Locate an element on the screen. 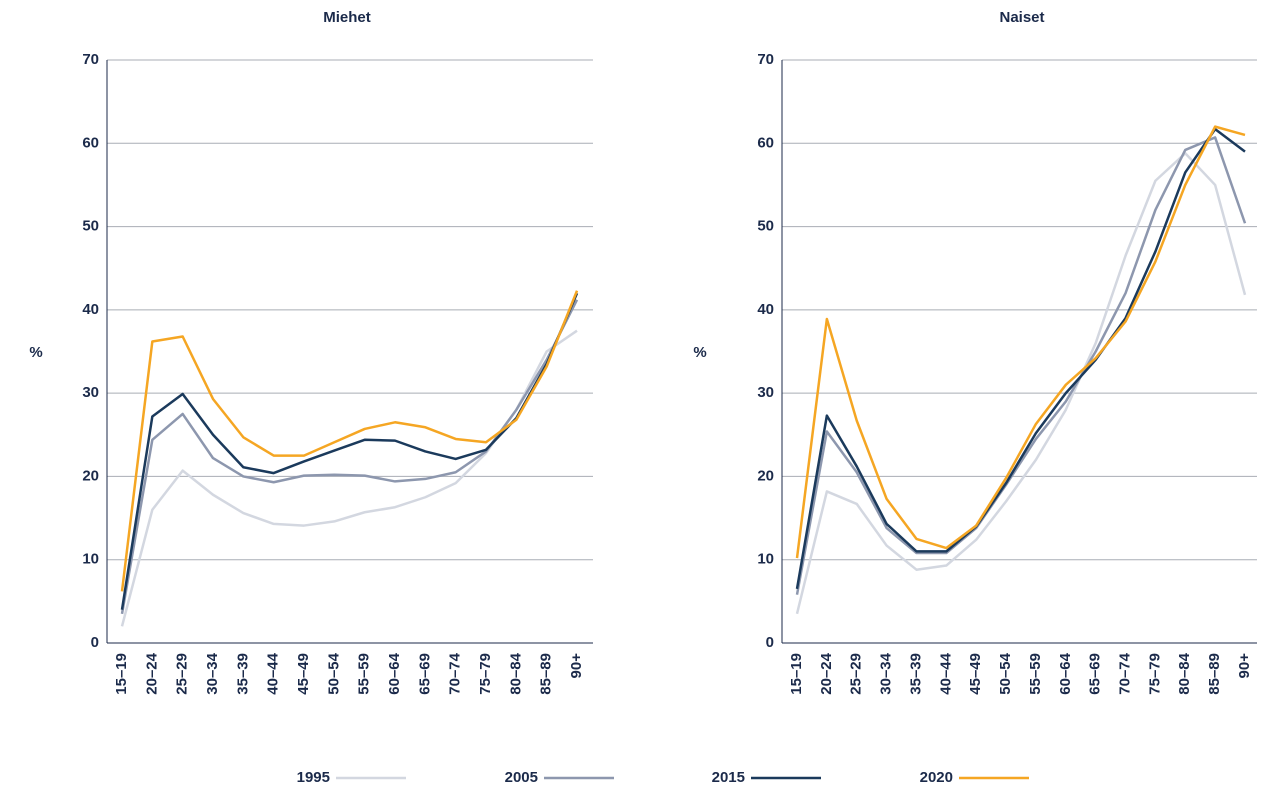  chart-title: Miehet is located at coordinates (347, 17).